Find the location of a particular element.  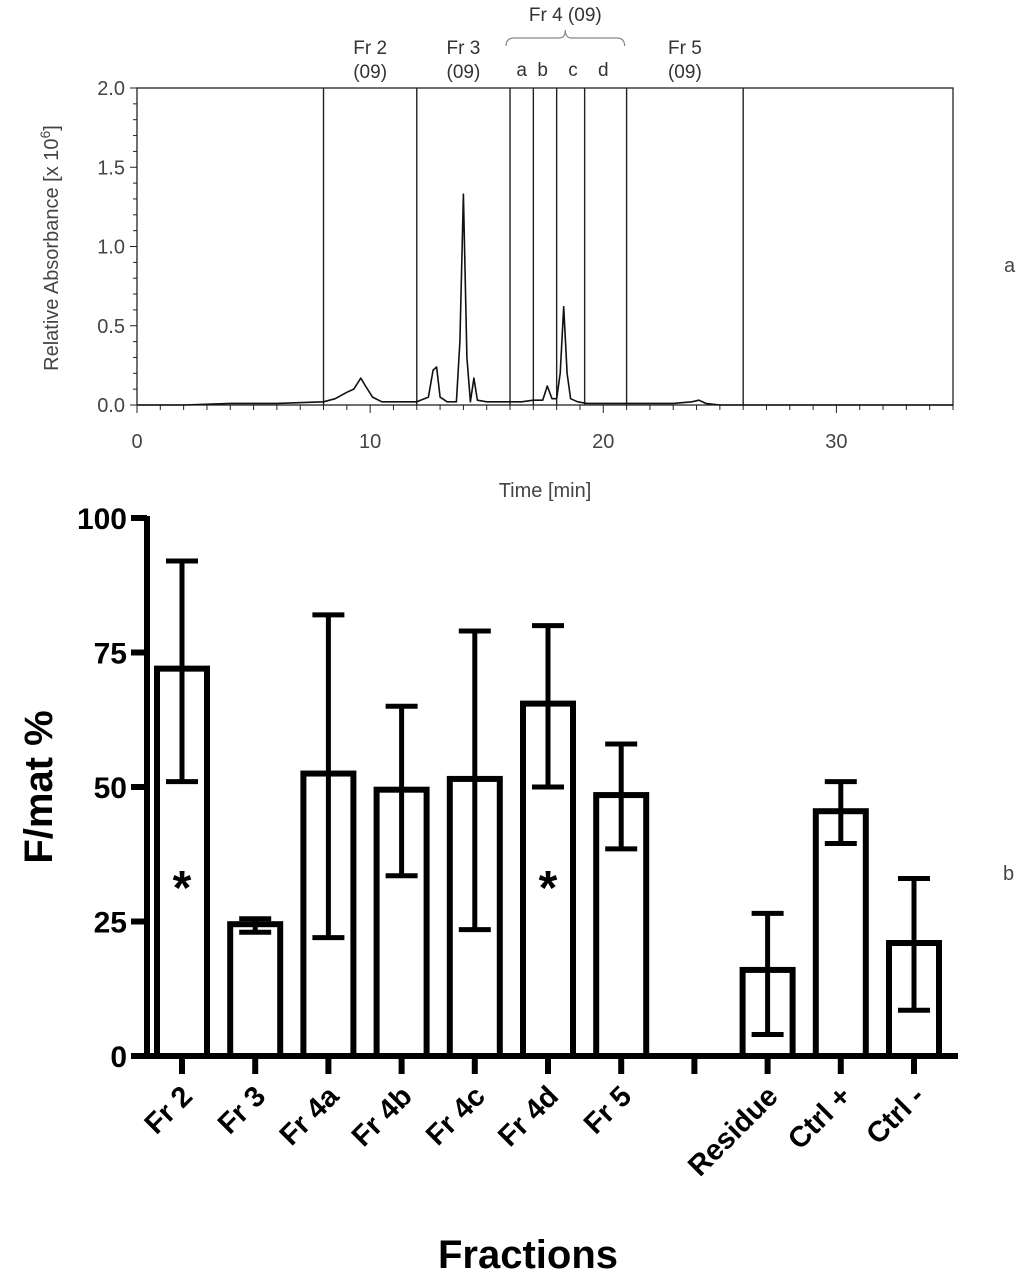

y-tick-label: 0.5 is located at coordinates (111, 327).